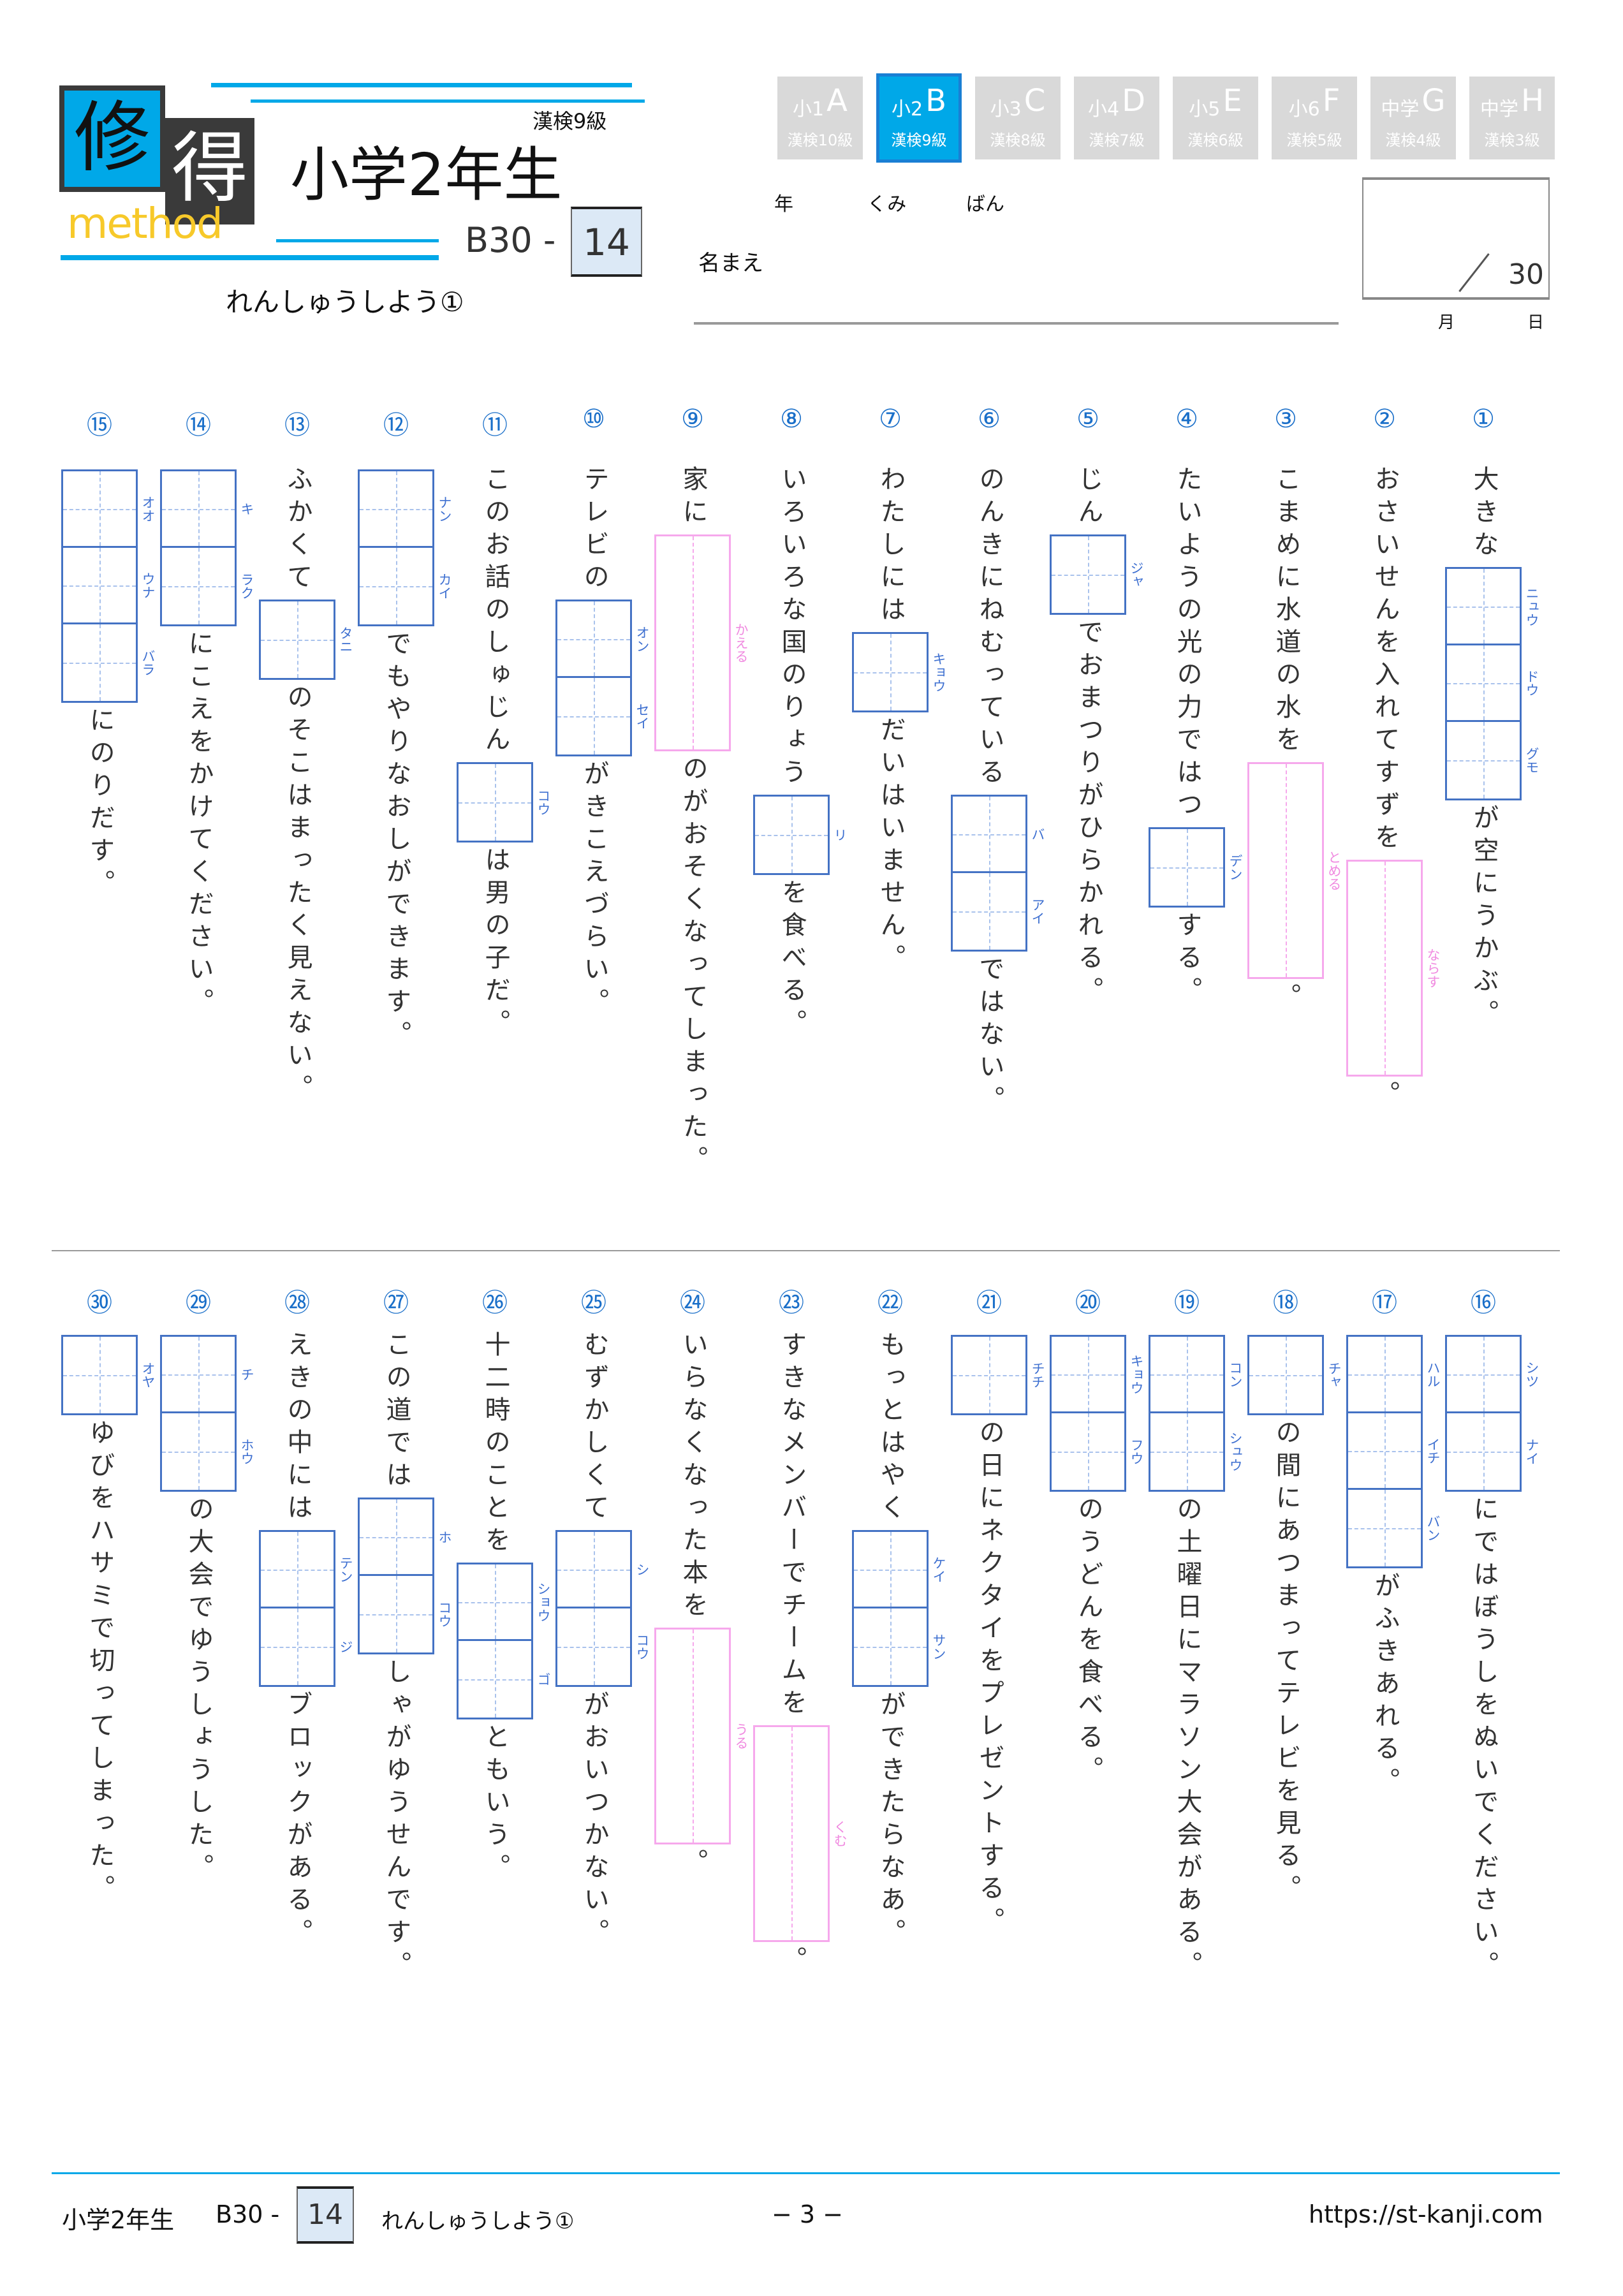 The image size is (1623, 2296). What do you see at coordinates (900, 1570) in the screenshot?
I see `kanji-cell: ケイ` at bounding box center [900, 1570].